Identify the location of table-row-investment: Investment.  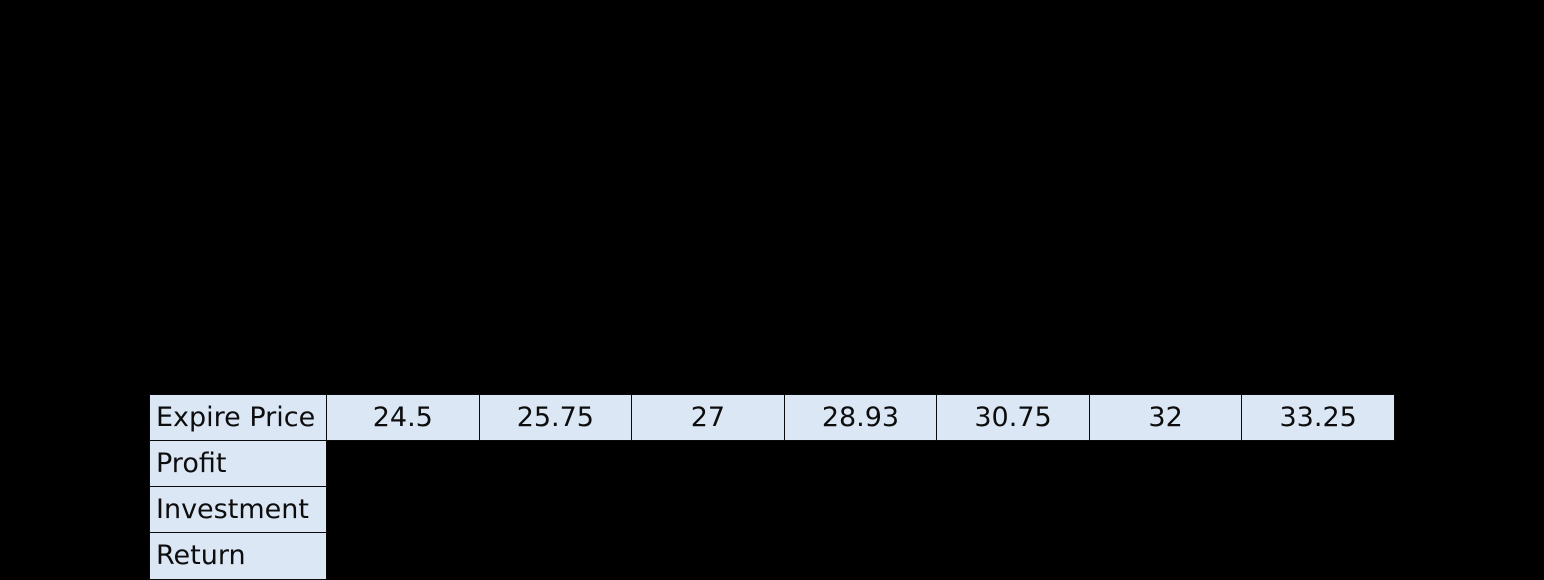
(772, 509).